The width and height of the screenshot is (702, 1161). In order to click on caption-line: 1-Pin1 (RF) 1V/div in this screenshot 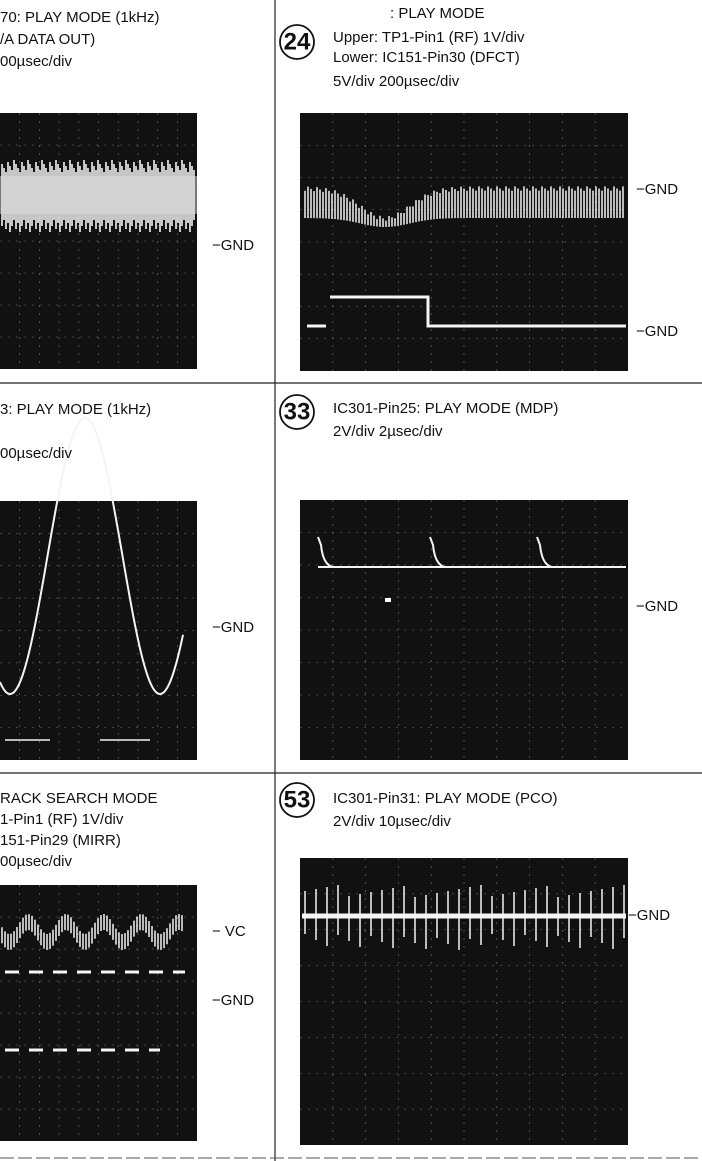, I will do `click(62, 819)`.